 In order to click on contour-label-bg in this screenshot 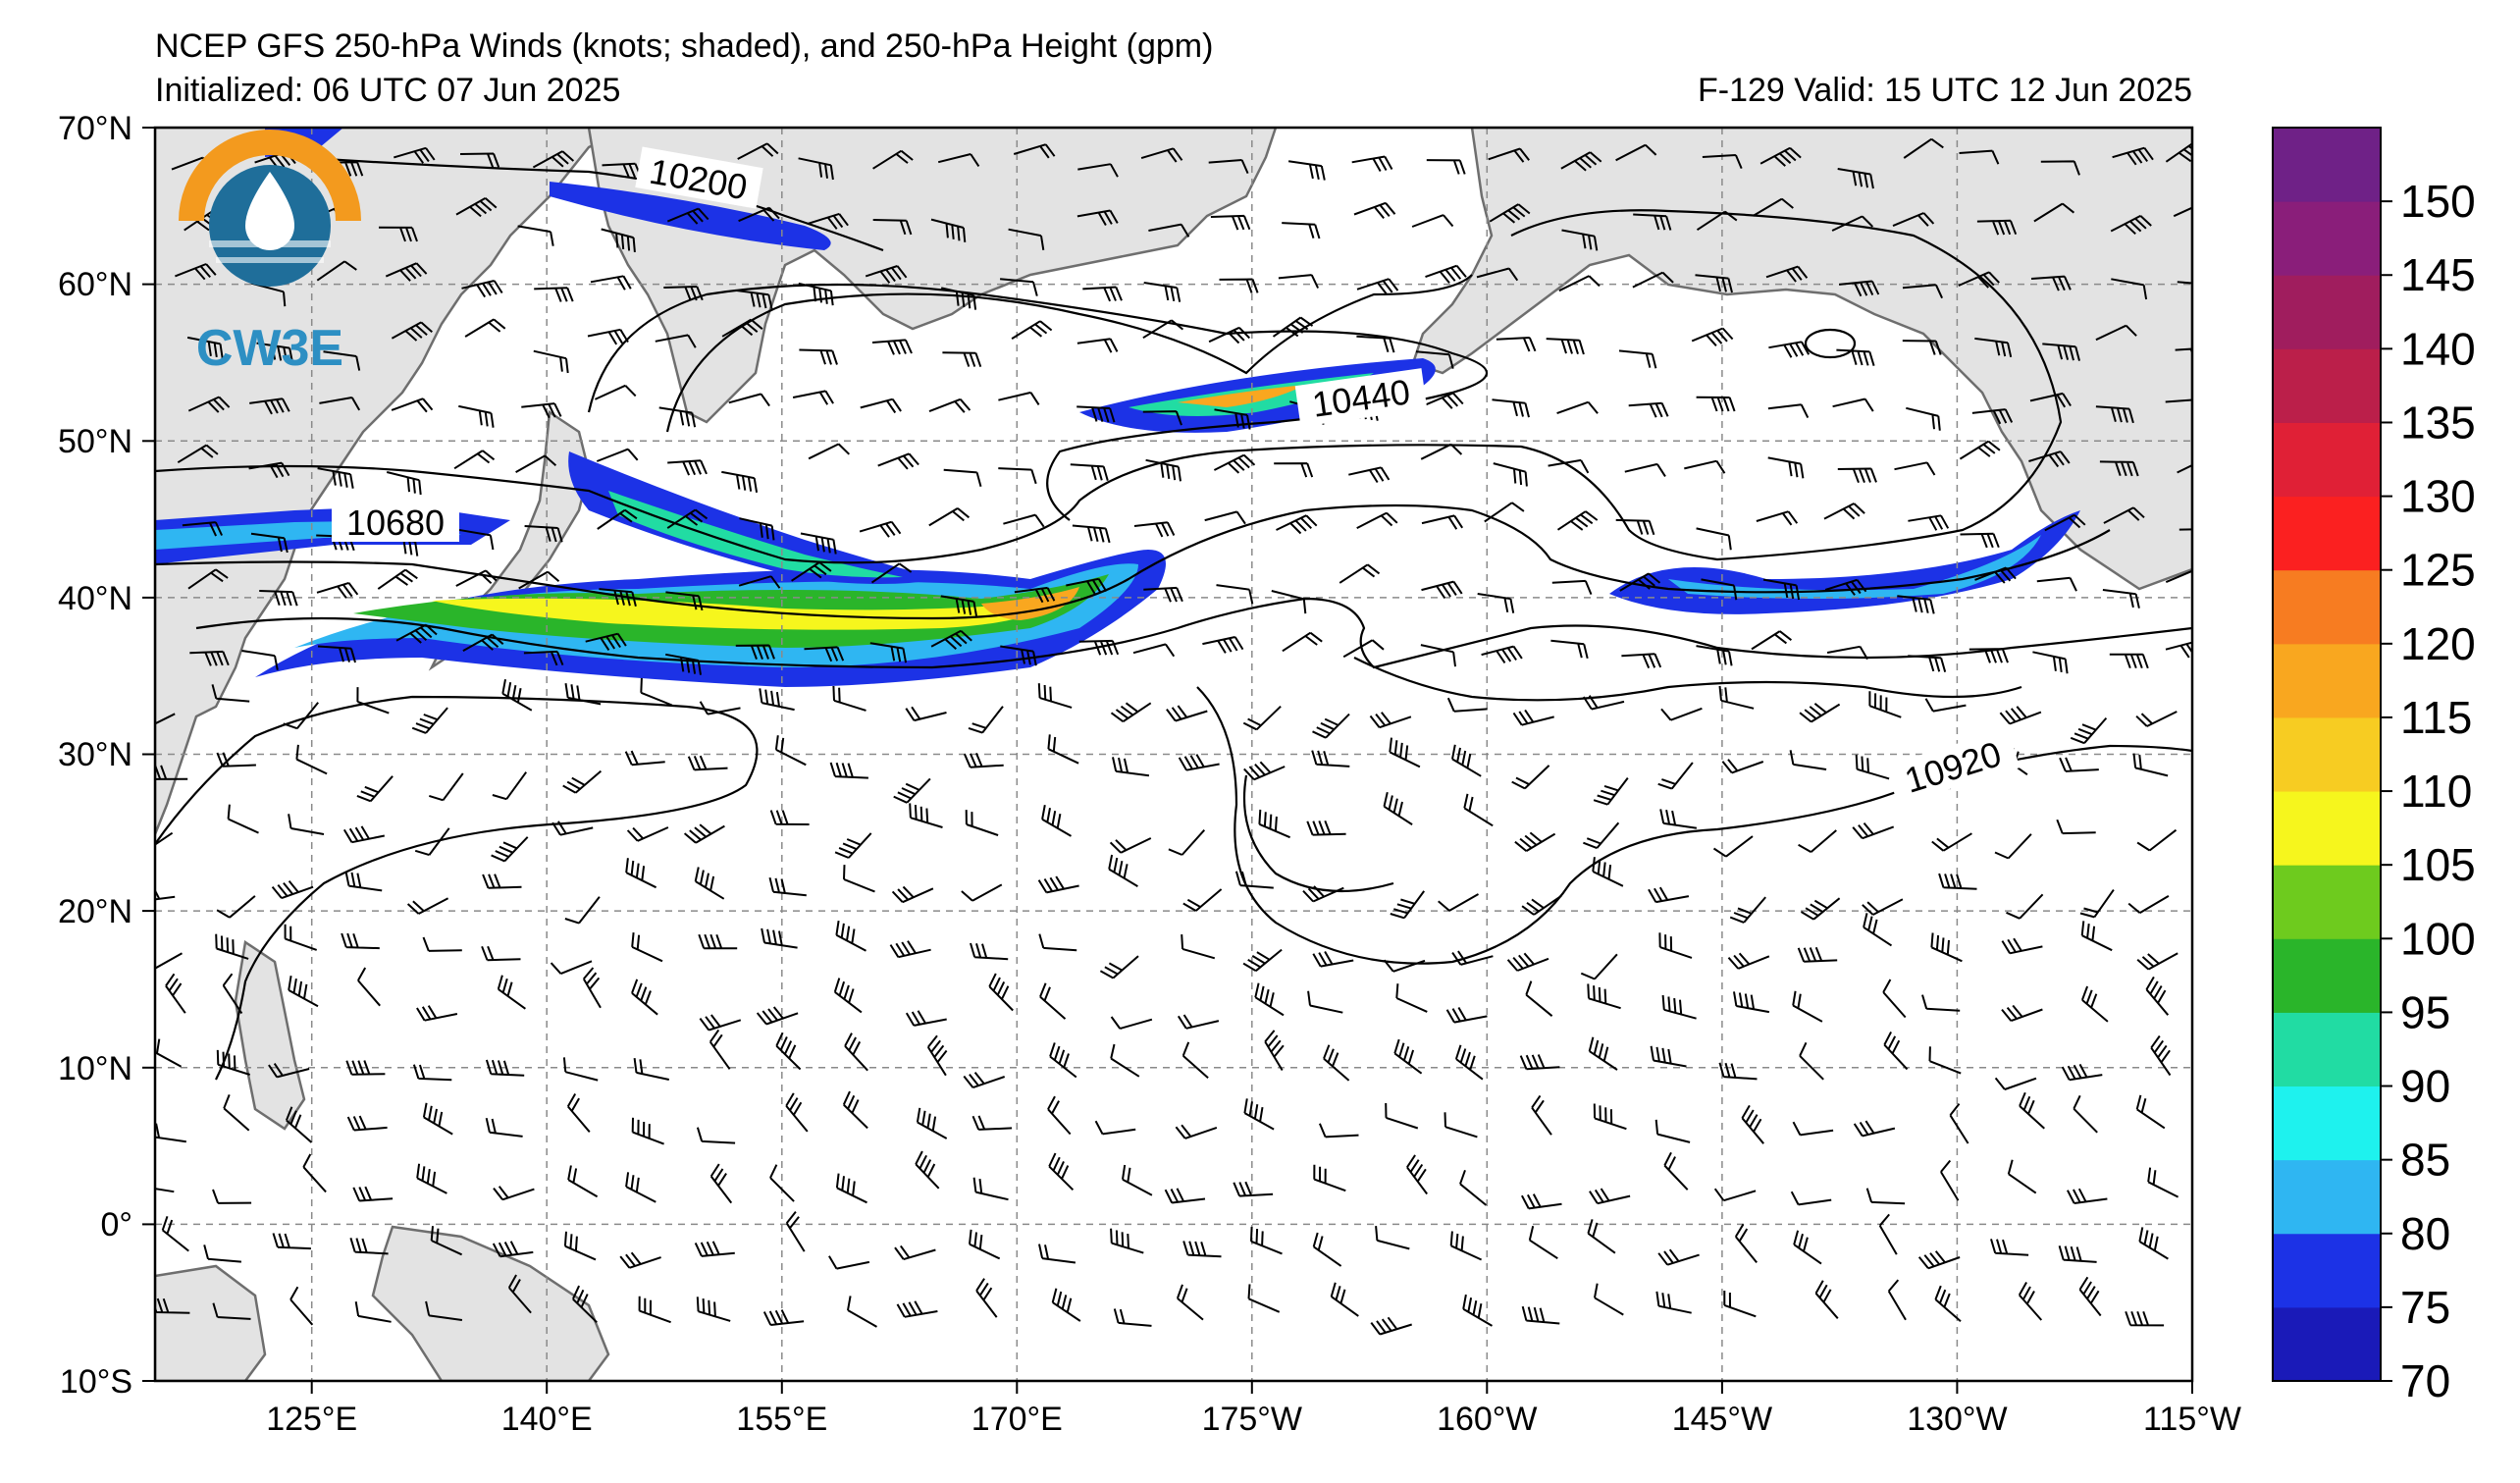, I will do `click(699, 177)`.